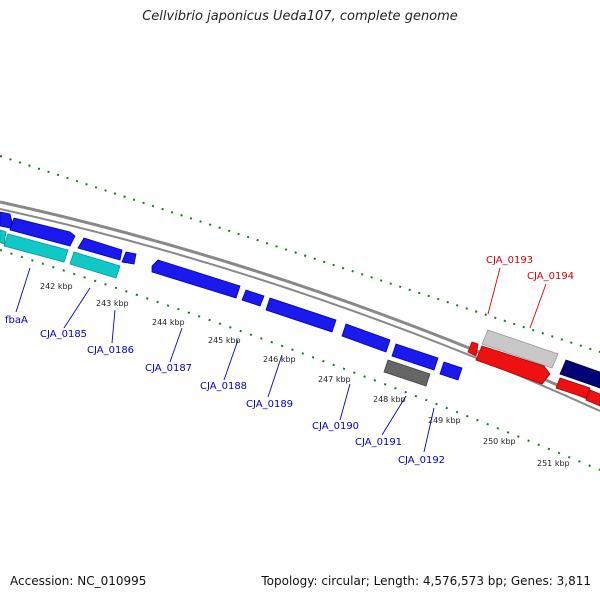  I want to click on gene-label-CJA-0191: CJA_0191, so click(378, 442).